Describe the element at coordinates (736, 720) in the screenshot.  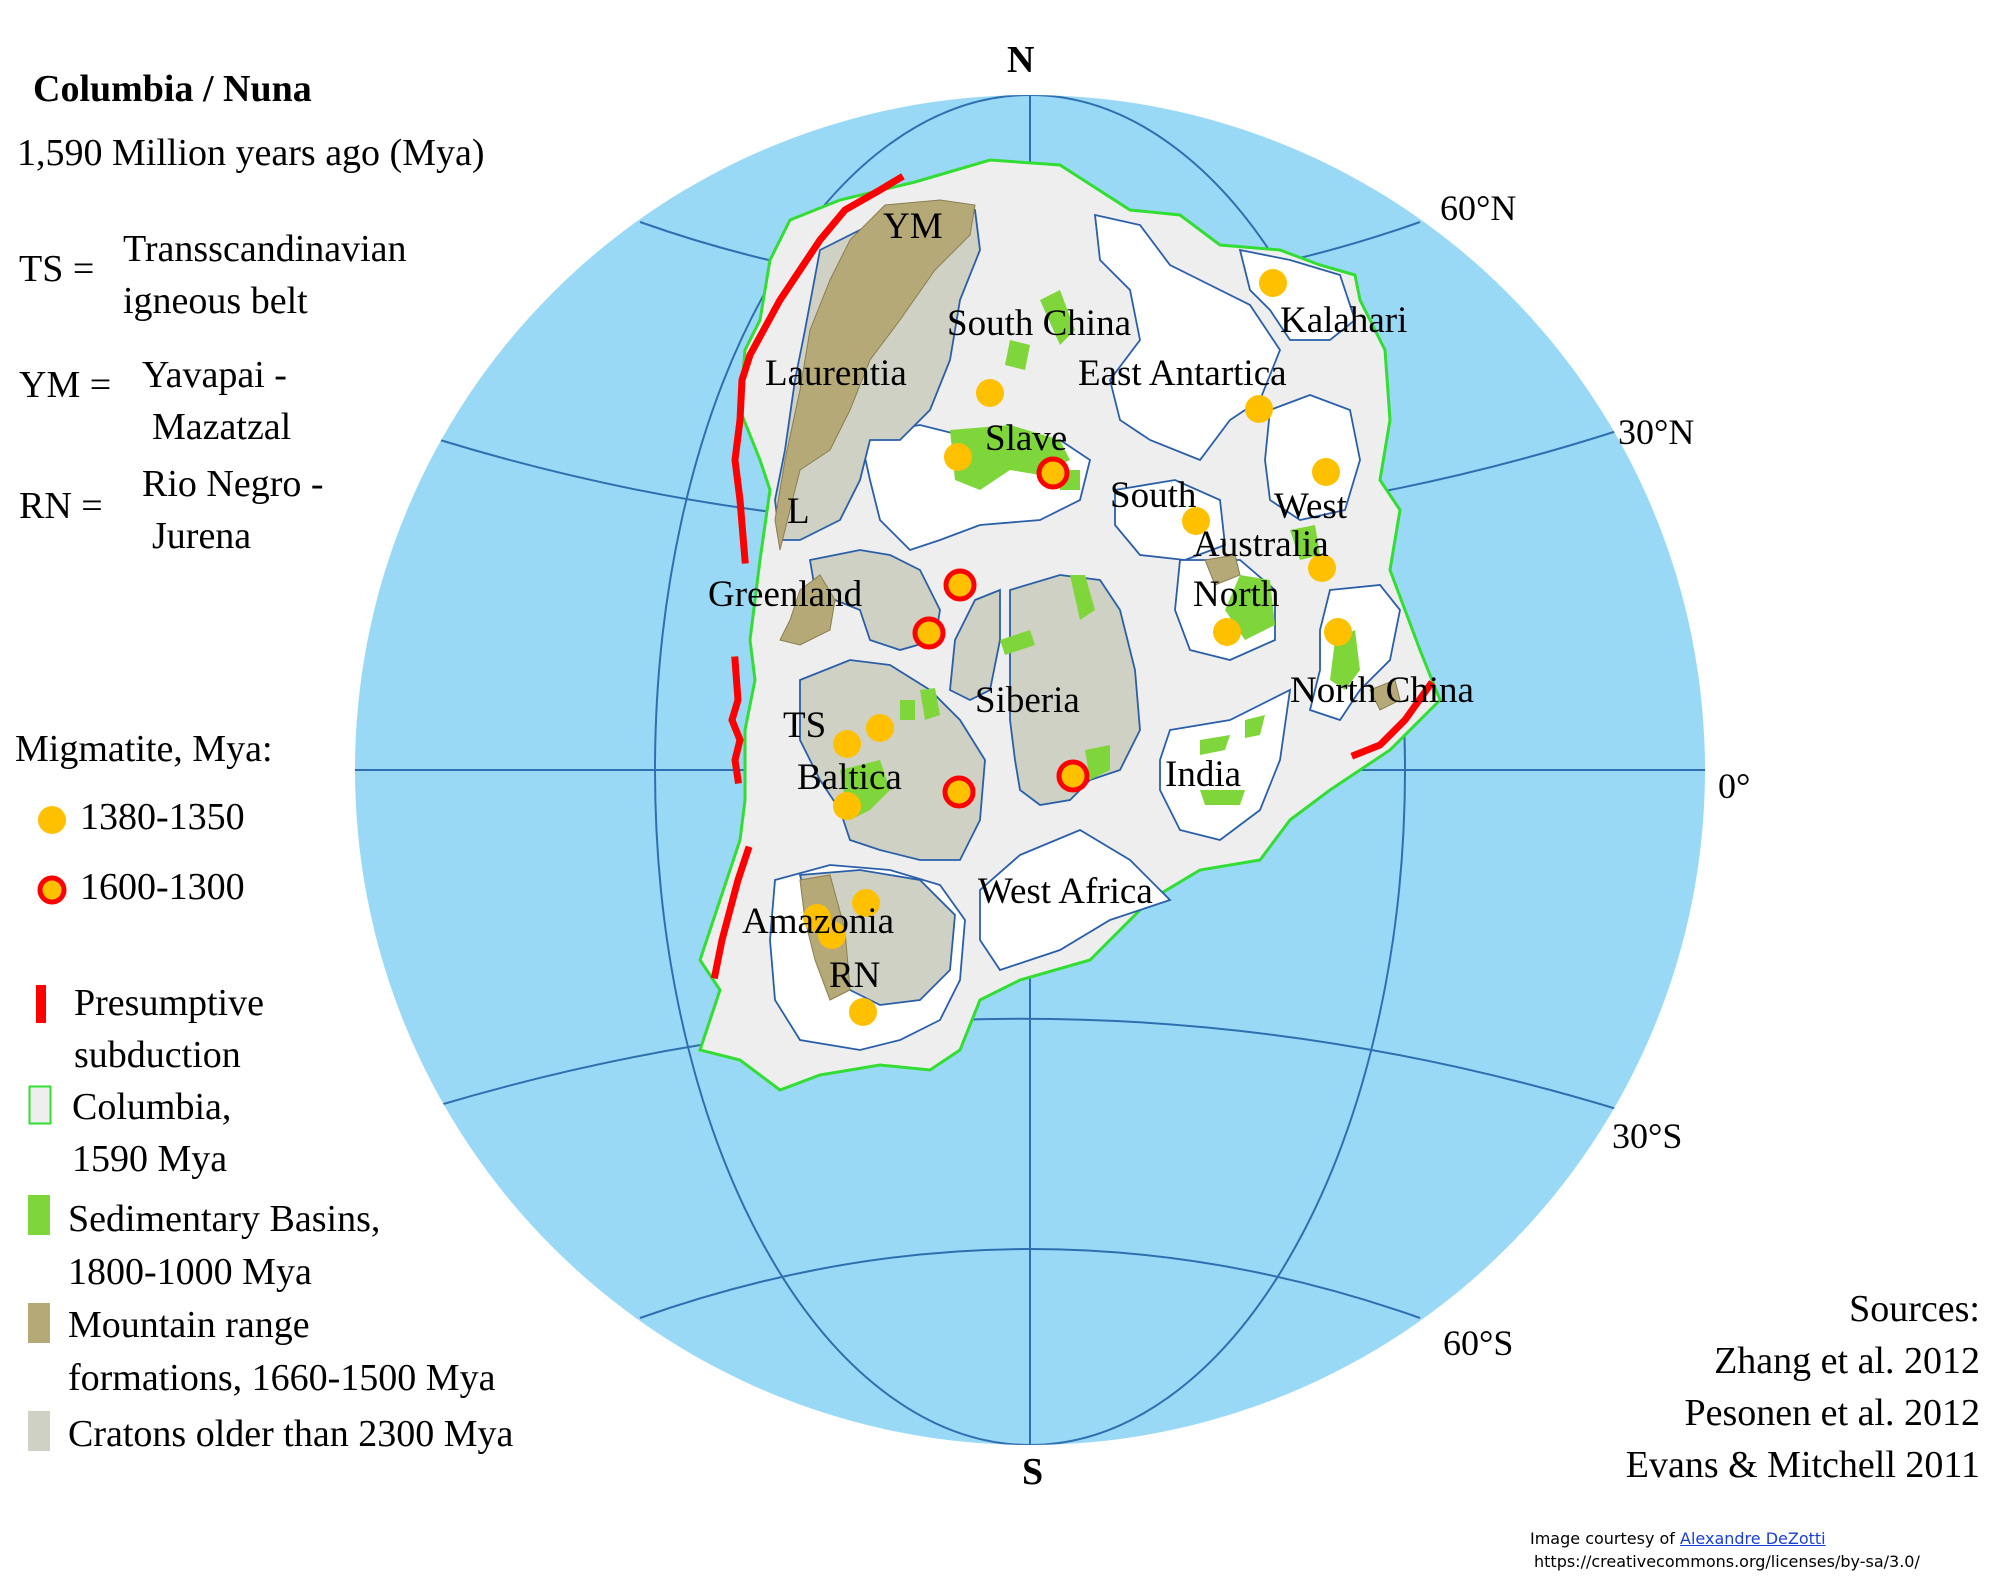
I see `subduction-baltica` at that location.